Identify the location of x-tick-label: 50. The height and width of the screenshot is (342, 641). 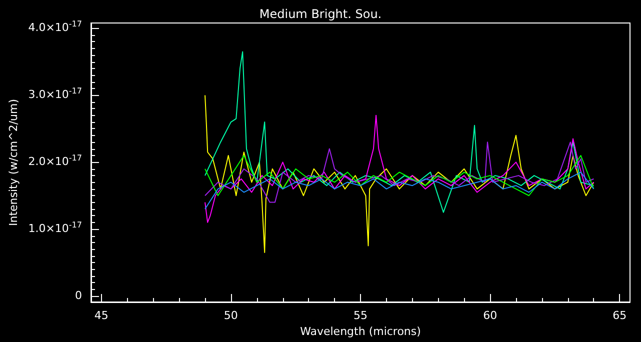
(231, 315).